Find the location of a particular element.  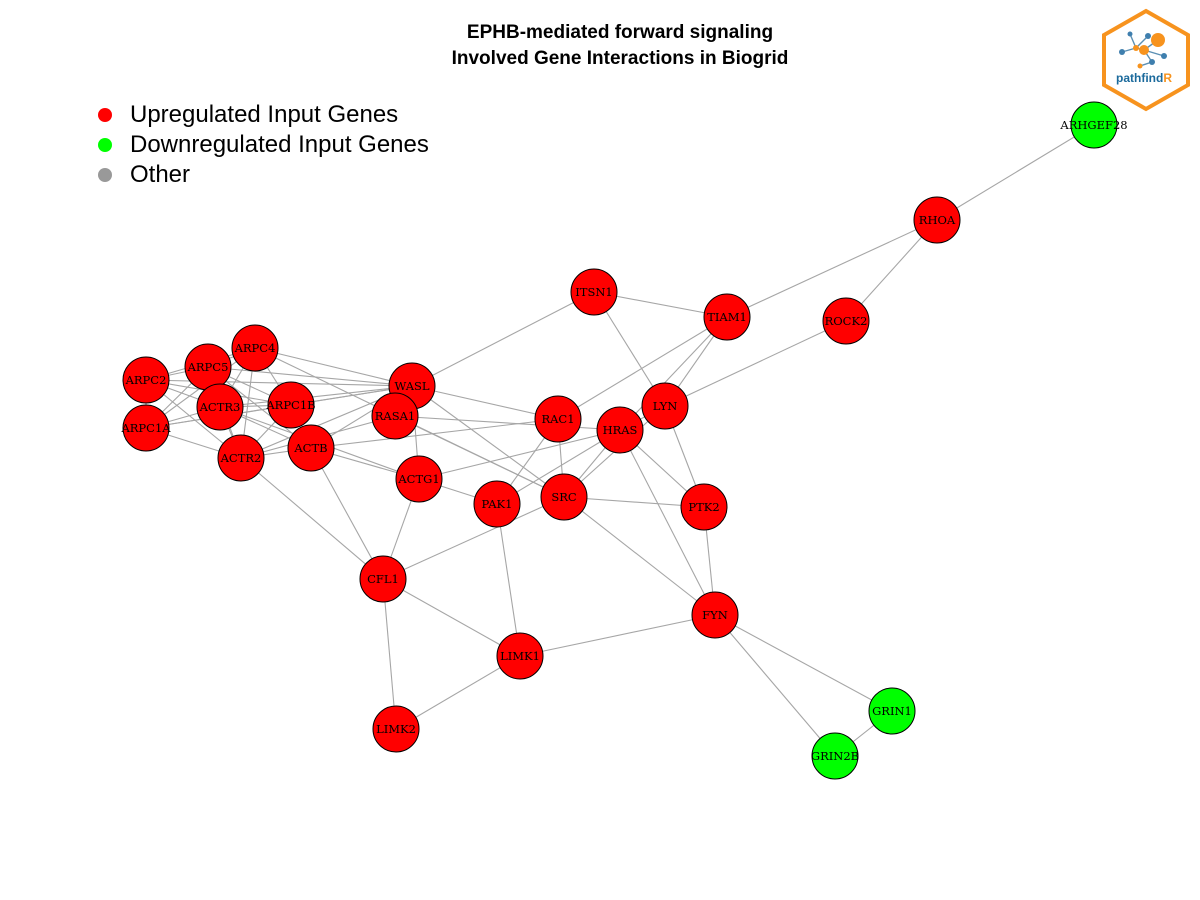

node-label-arpc5: ARPC5 is located at coordinates (208, 367).